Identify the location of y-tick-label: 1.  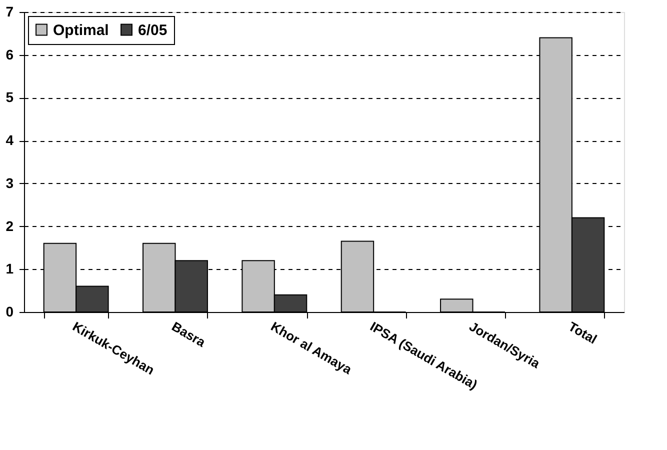
(10, 268).